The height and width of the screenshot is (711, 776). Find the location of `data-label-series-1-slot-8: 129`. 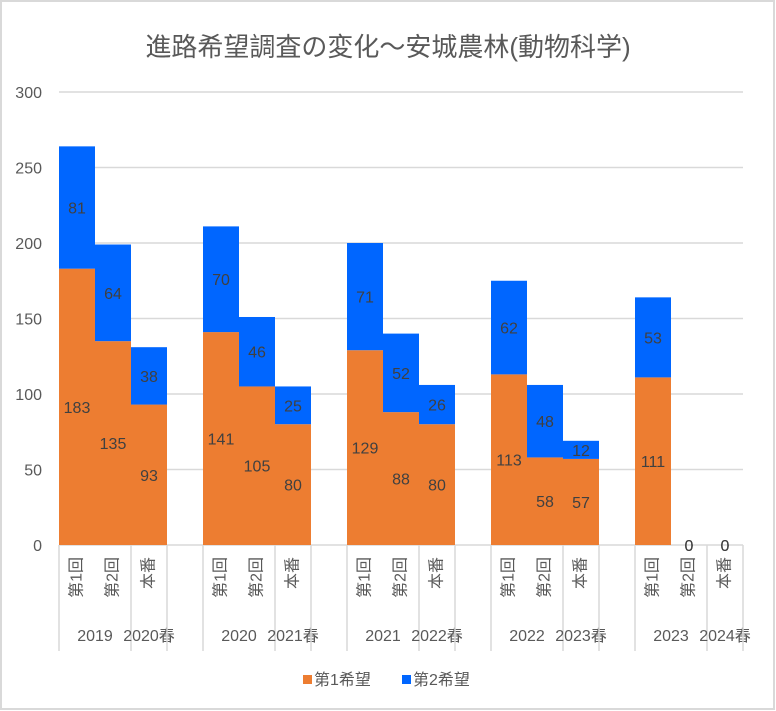

data-label-series-1-slot-8: 129 is located at coordinates (365, 449).